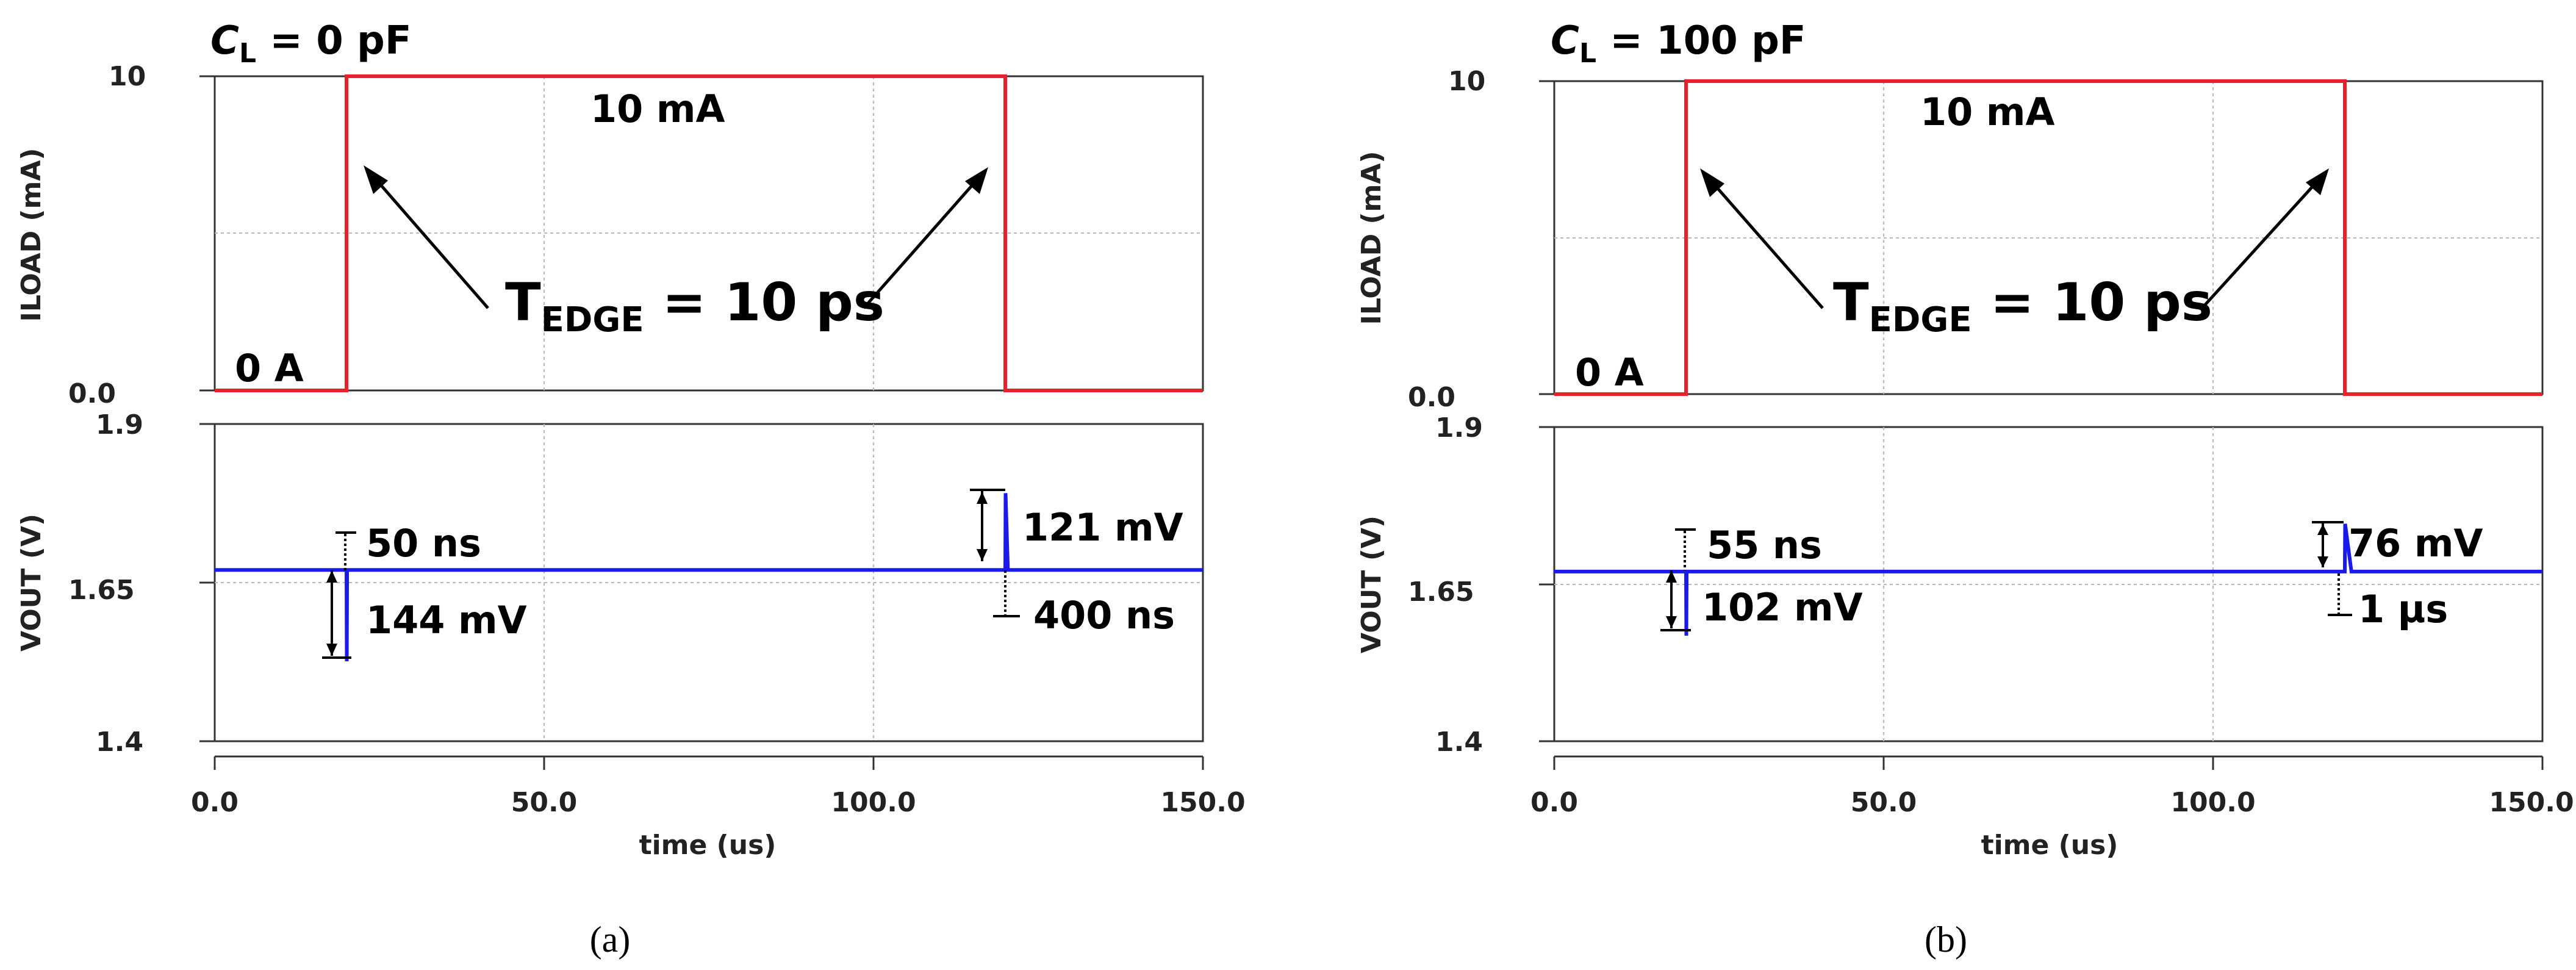 This screenshot has height=970, width=2576. Describe the element at coordinates (334, 40) in the screenshot. I see `cl-value: = 0 pF` at that location.